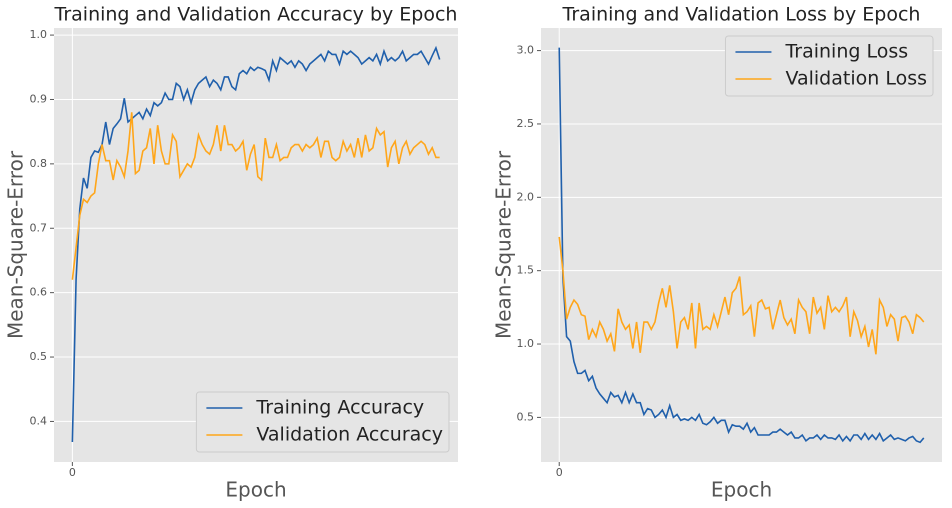  Describe the element at coordinates (39, 98) in the screenshot. I see `y-tick-label: 0.9` at that location.